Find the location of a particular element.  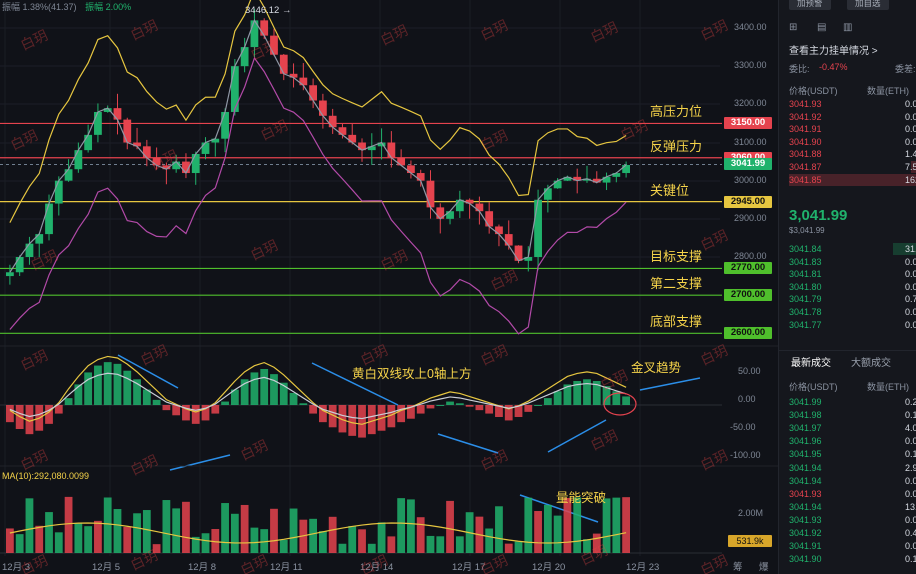

date-tick: 12月 14 is located at coordinates (377, 567).